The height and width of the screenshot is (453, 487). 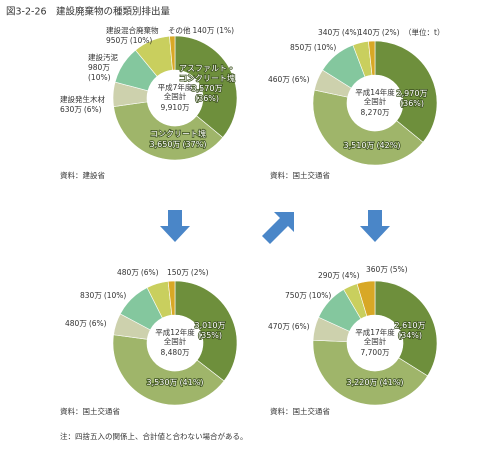 I want to click on slice-label: (10%), so click(x=99, y=77).